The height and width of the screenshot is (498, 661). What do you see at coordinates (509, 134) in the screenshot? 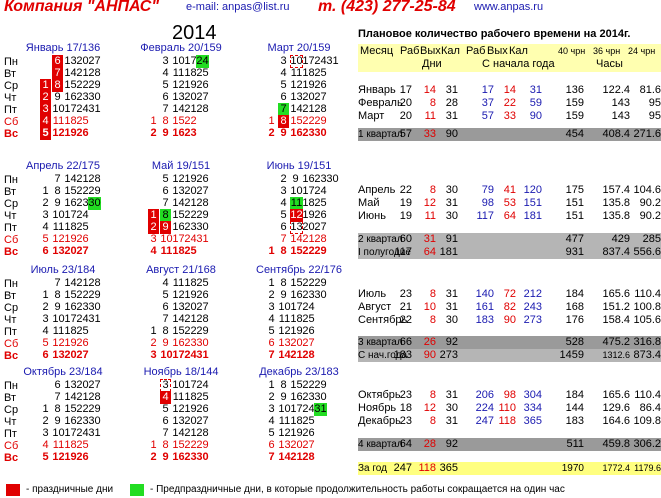
I see `table-row: 1 квартал 57 33 90 454 408.4 271.6` at bounding box center [509, 134].